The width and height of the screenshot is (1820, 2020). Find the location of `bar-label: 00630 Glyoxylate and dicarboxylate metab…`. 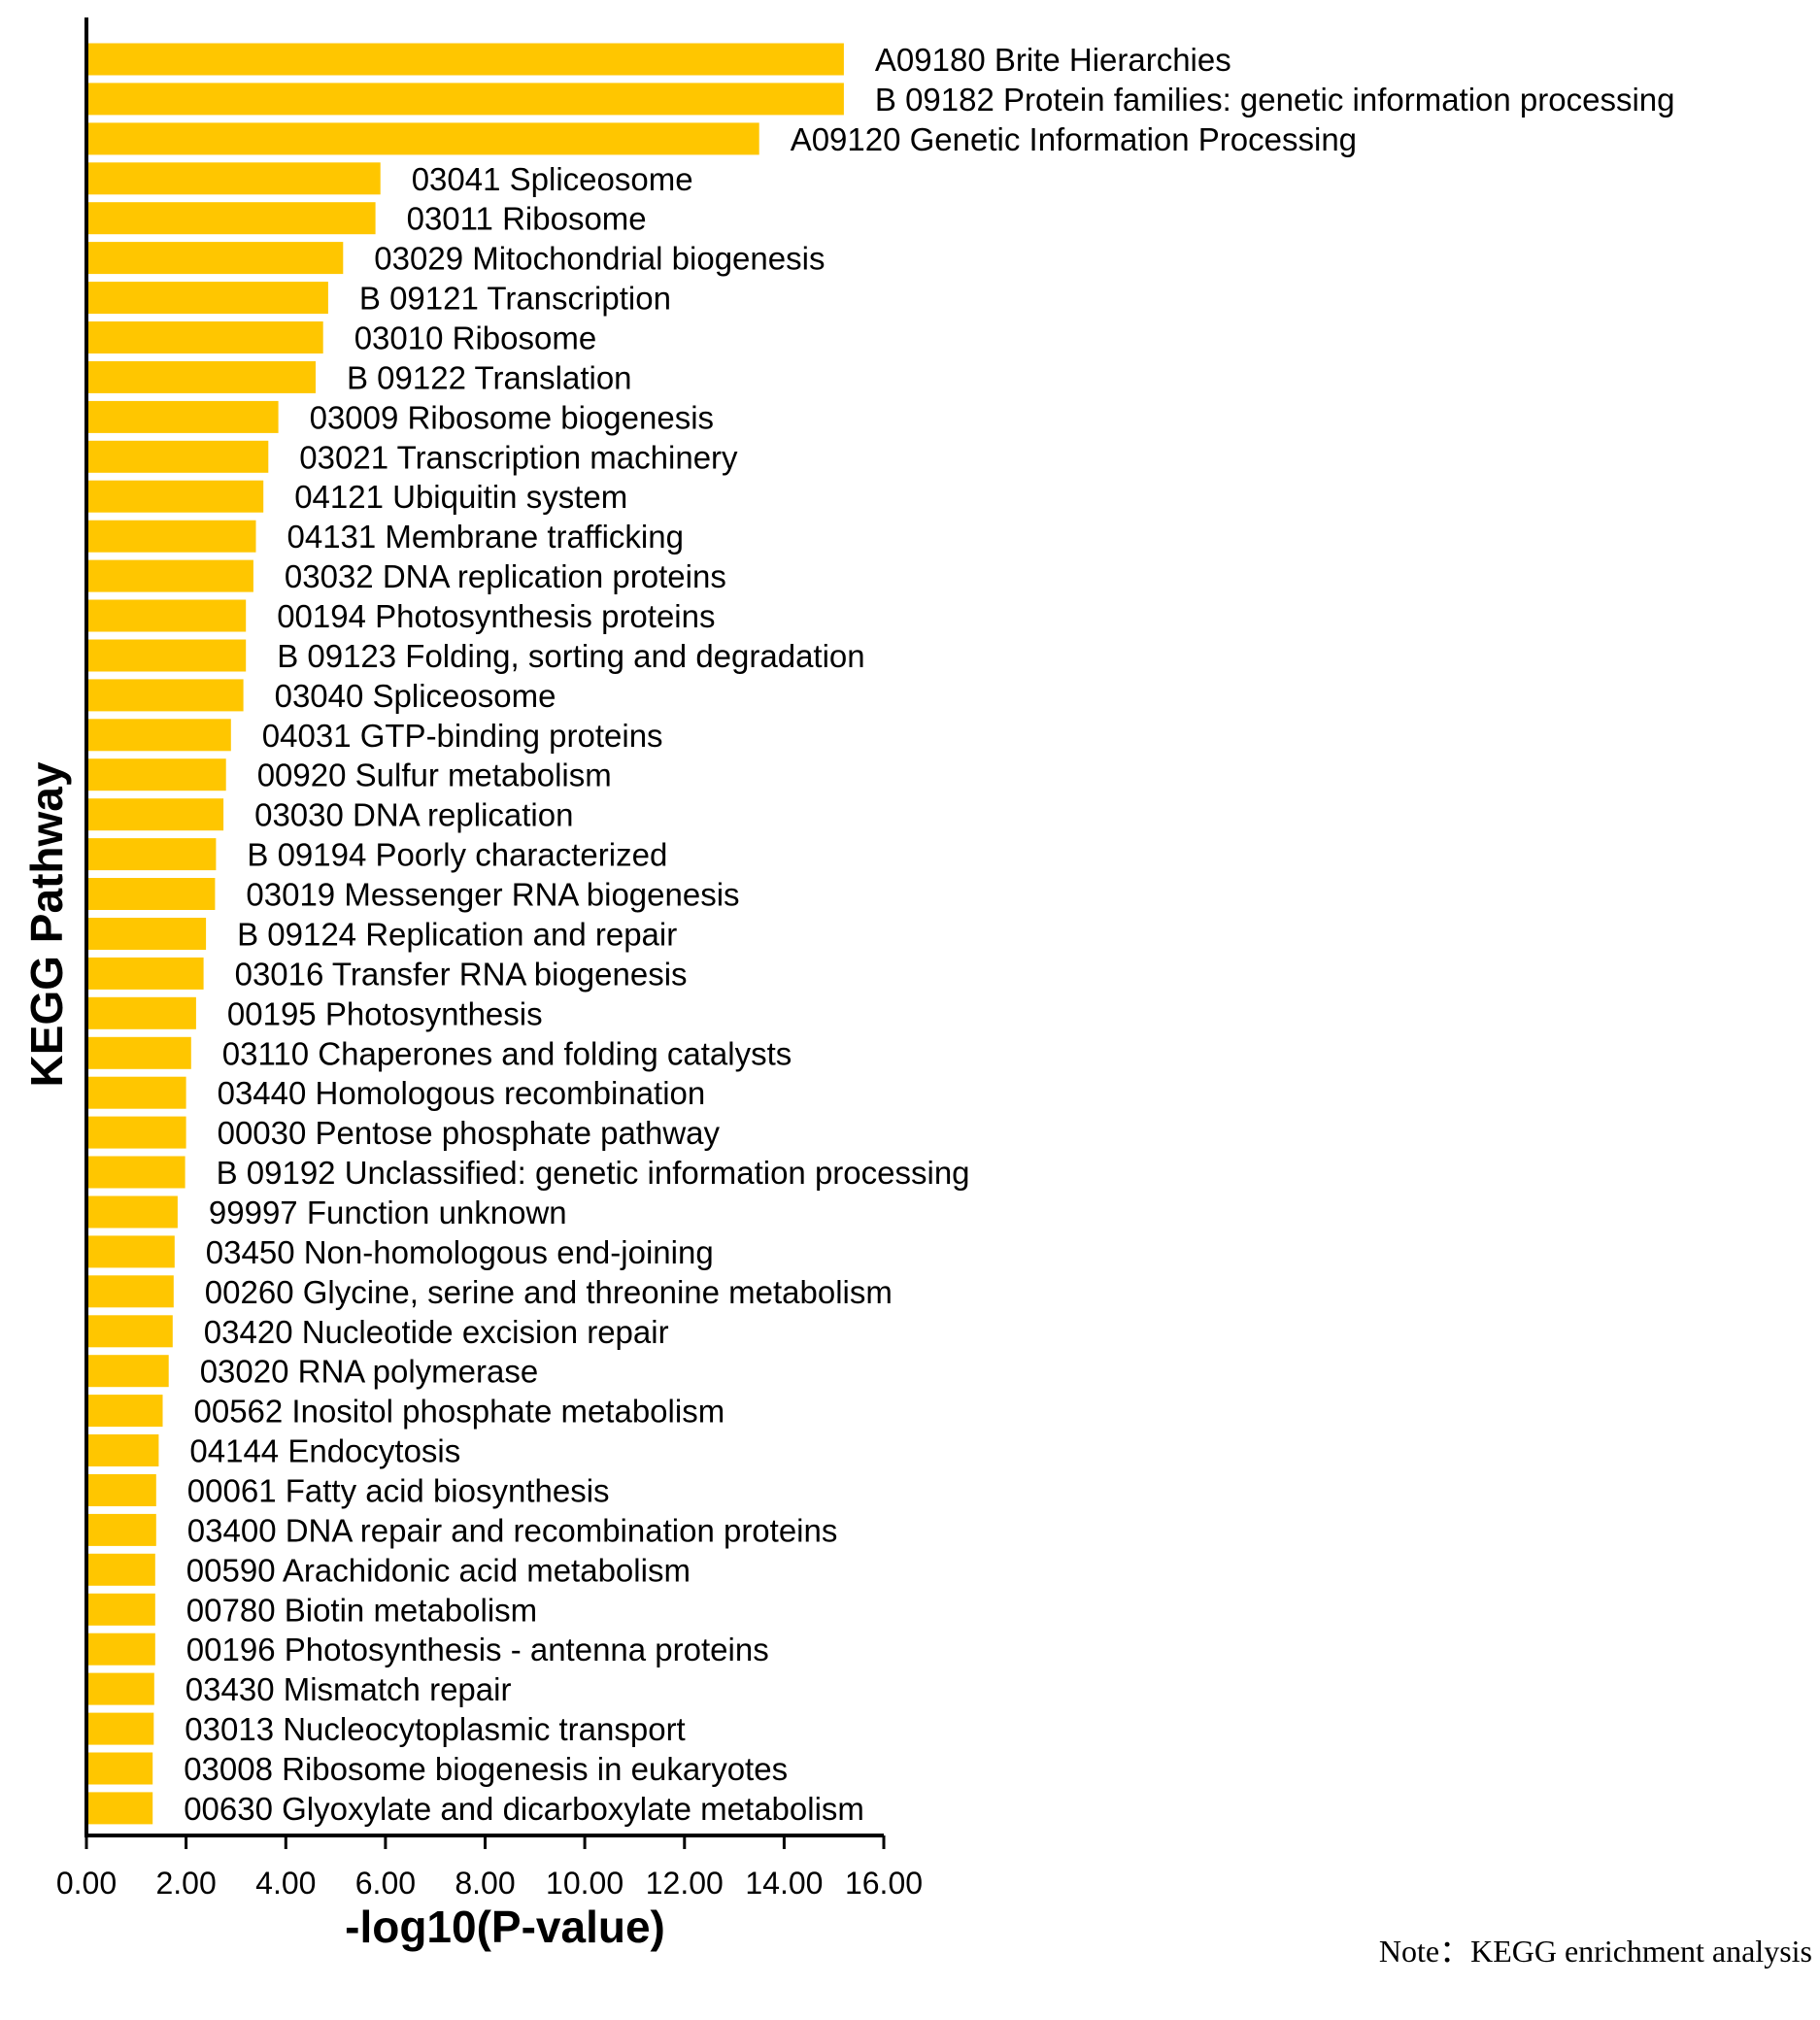

bar-label: 00630 Glyoxylate and dicarboxylate metab… is located at coordinates (524, 1809).